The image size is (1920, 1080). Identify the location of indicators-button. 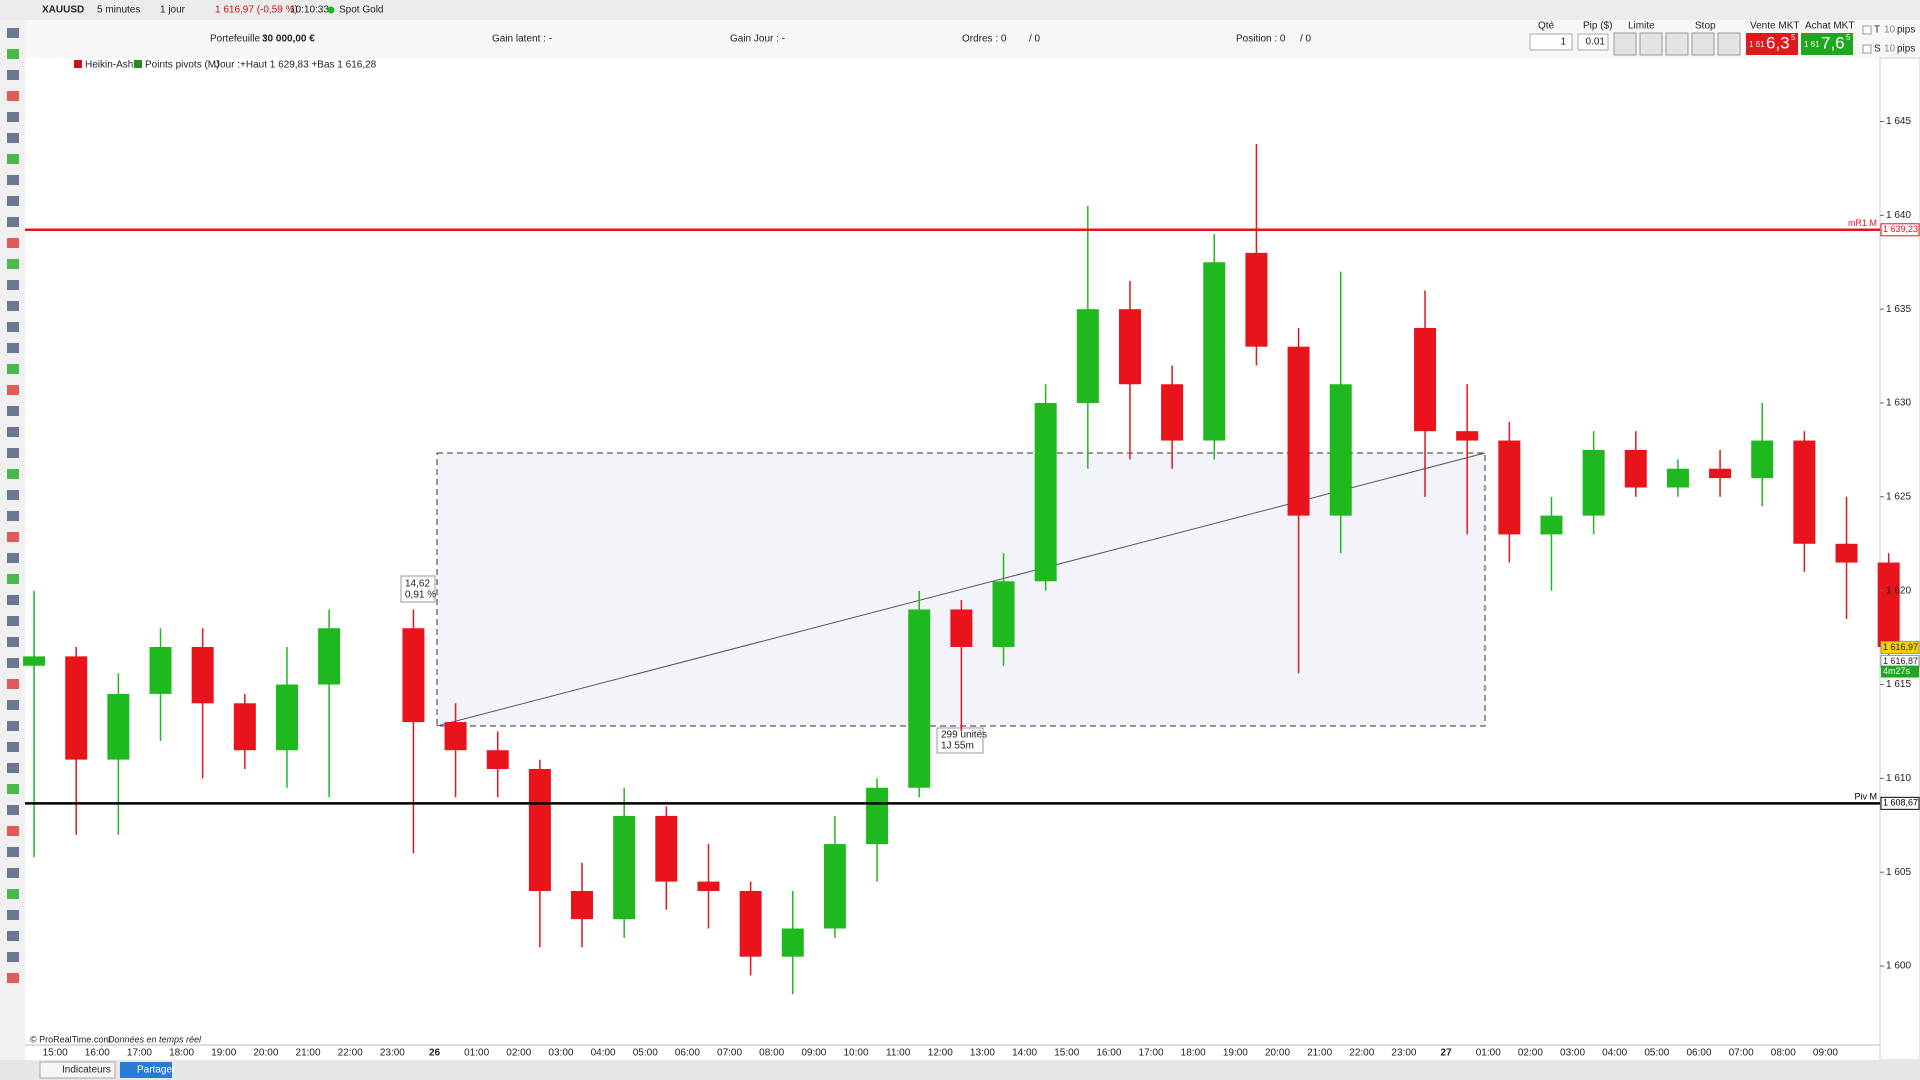
(77, 1070).